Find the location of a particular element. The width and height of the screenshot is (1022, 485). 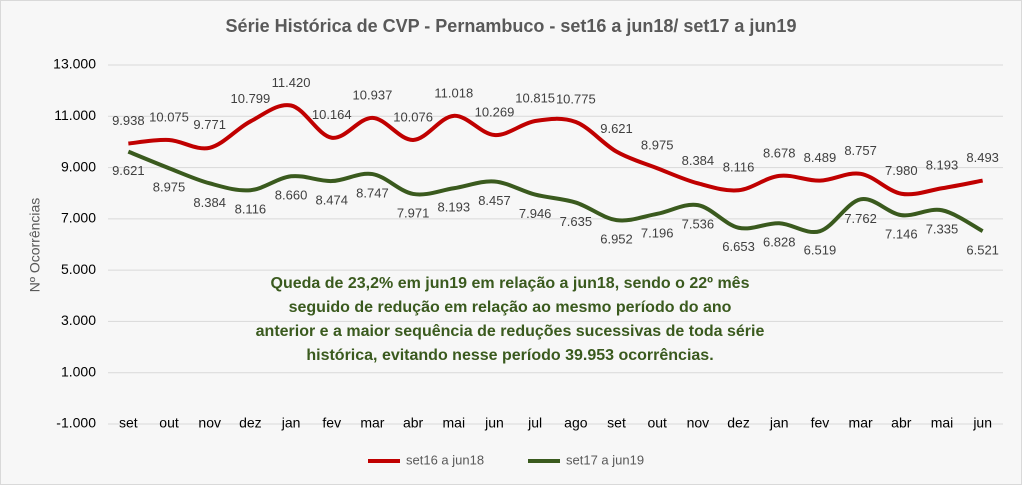

y-tick-label: -1.000 is located at coordinates (76, 423).